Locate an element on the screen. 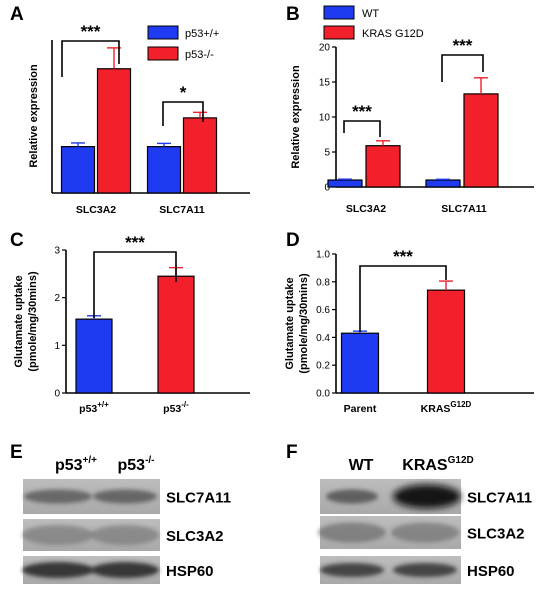 The width and height of the screenshot is (550, 596). bar-p53-null-slc7a11 is located at coordinates (200, 155).